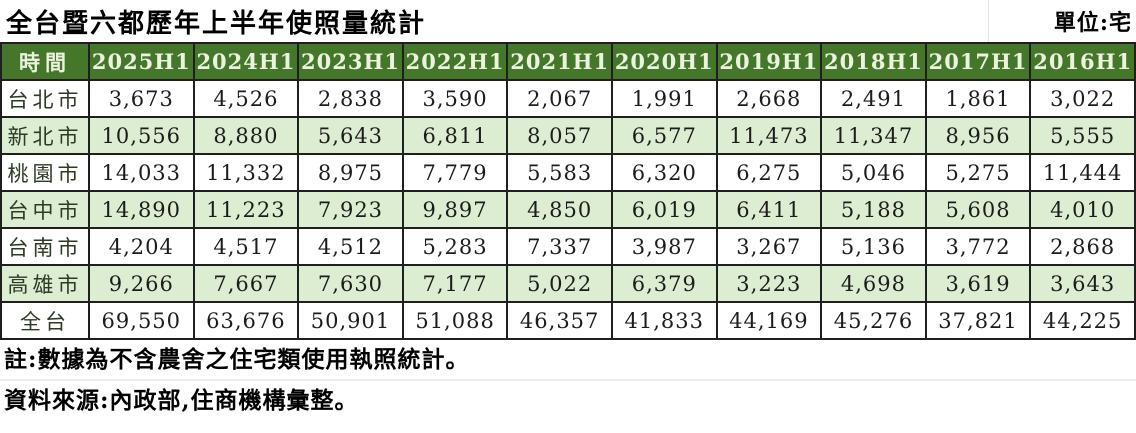 The width and height of the screenshot is (1136, 433). Describe the element at coordinates (1092, 23) in the screenshot. I see `unit-label: 單位:宅` at that location.